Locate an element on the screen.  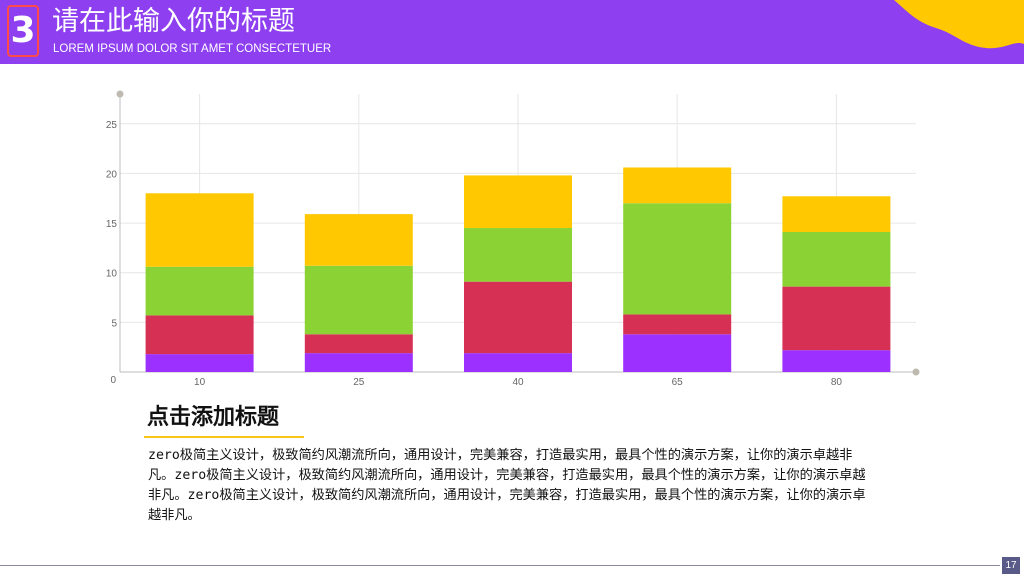
y-tick-label: 25 is located at coordinates (112, 125).